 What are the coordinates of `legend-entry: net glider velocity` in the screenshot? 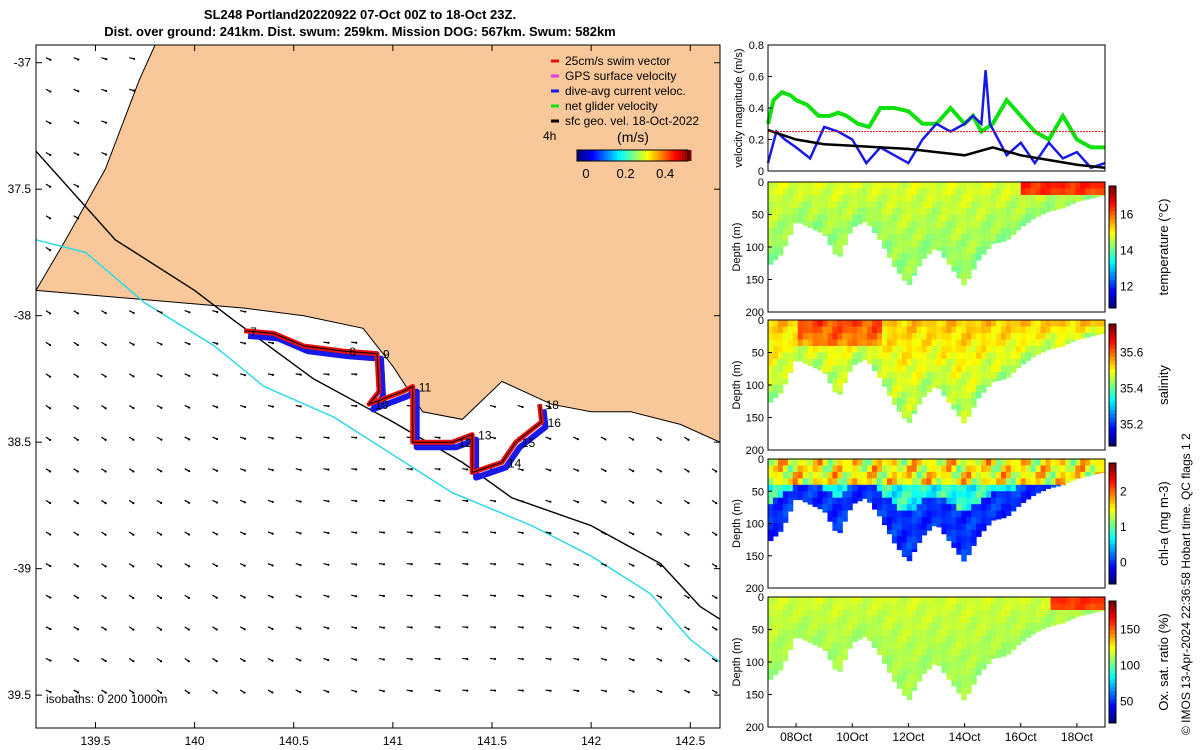 It's located at (611, 106).